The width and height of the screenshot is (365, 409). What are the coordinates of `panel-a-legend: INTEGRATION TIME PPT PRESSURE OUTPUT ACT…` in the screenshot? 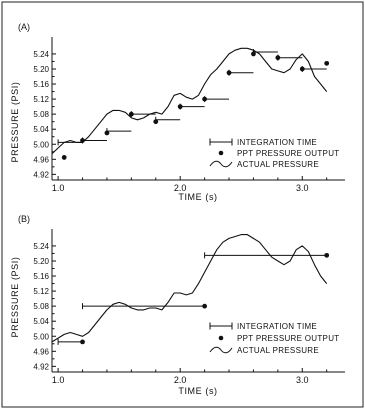 It's located at (274, 153).